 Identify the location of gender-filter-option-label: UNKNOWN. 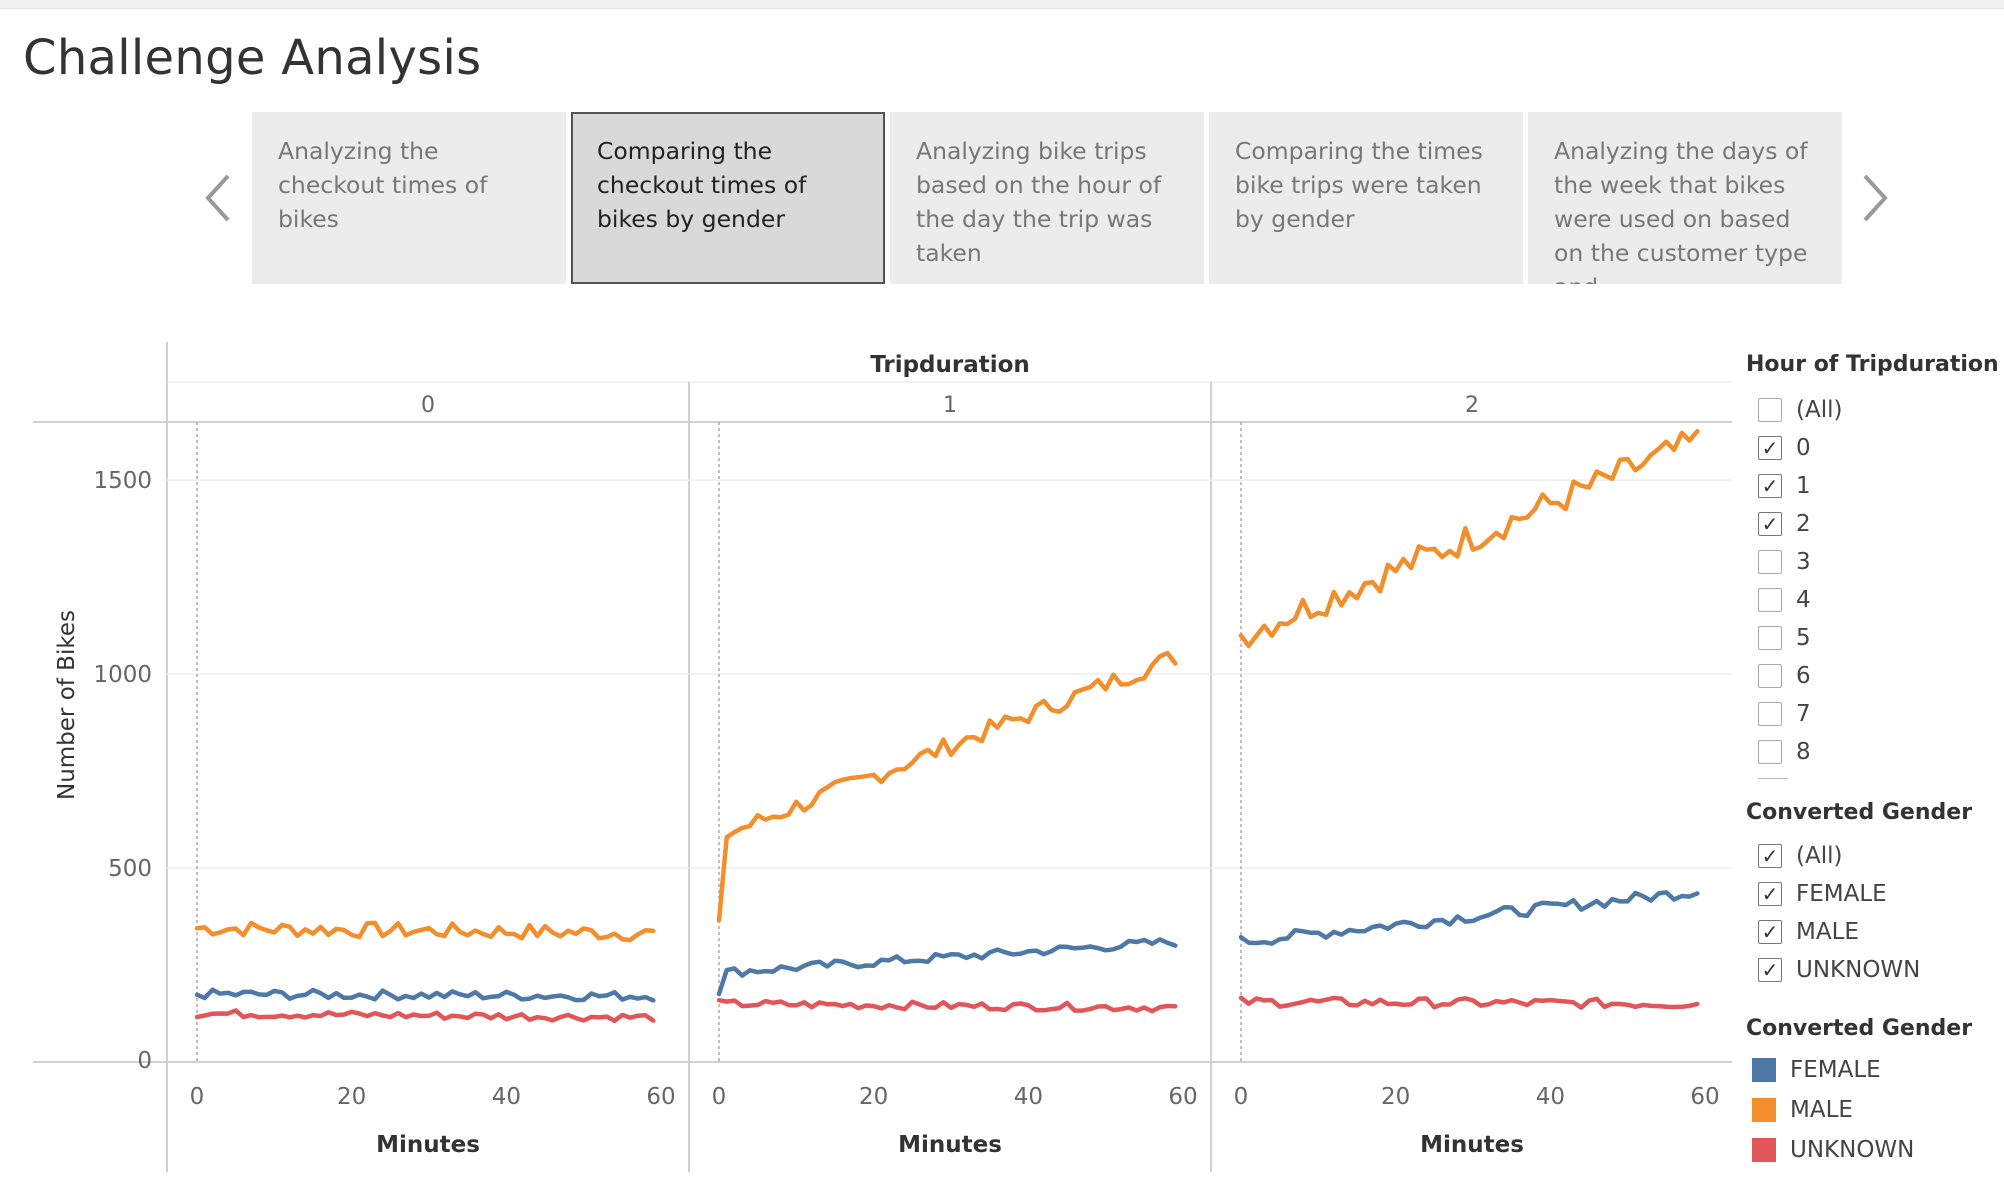
(1858, 970).